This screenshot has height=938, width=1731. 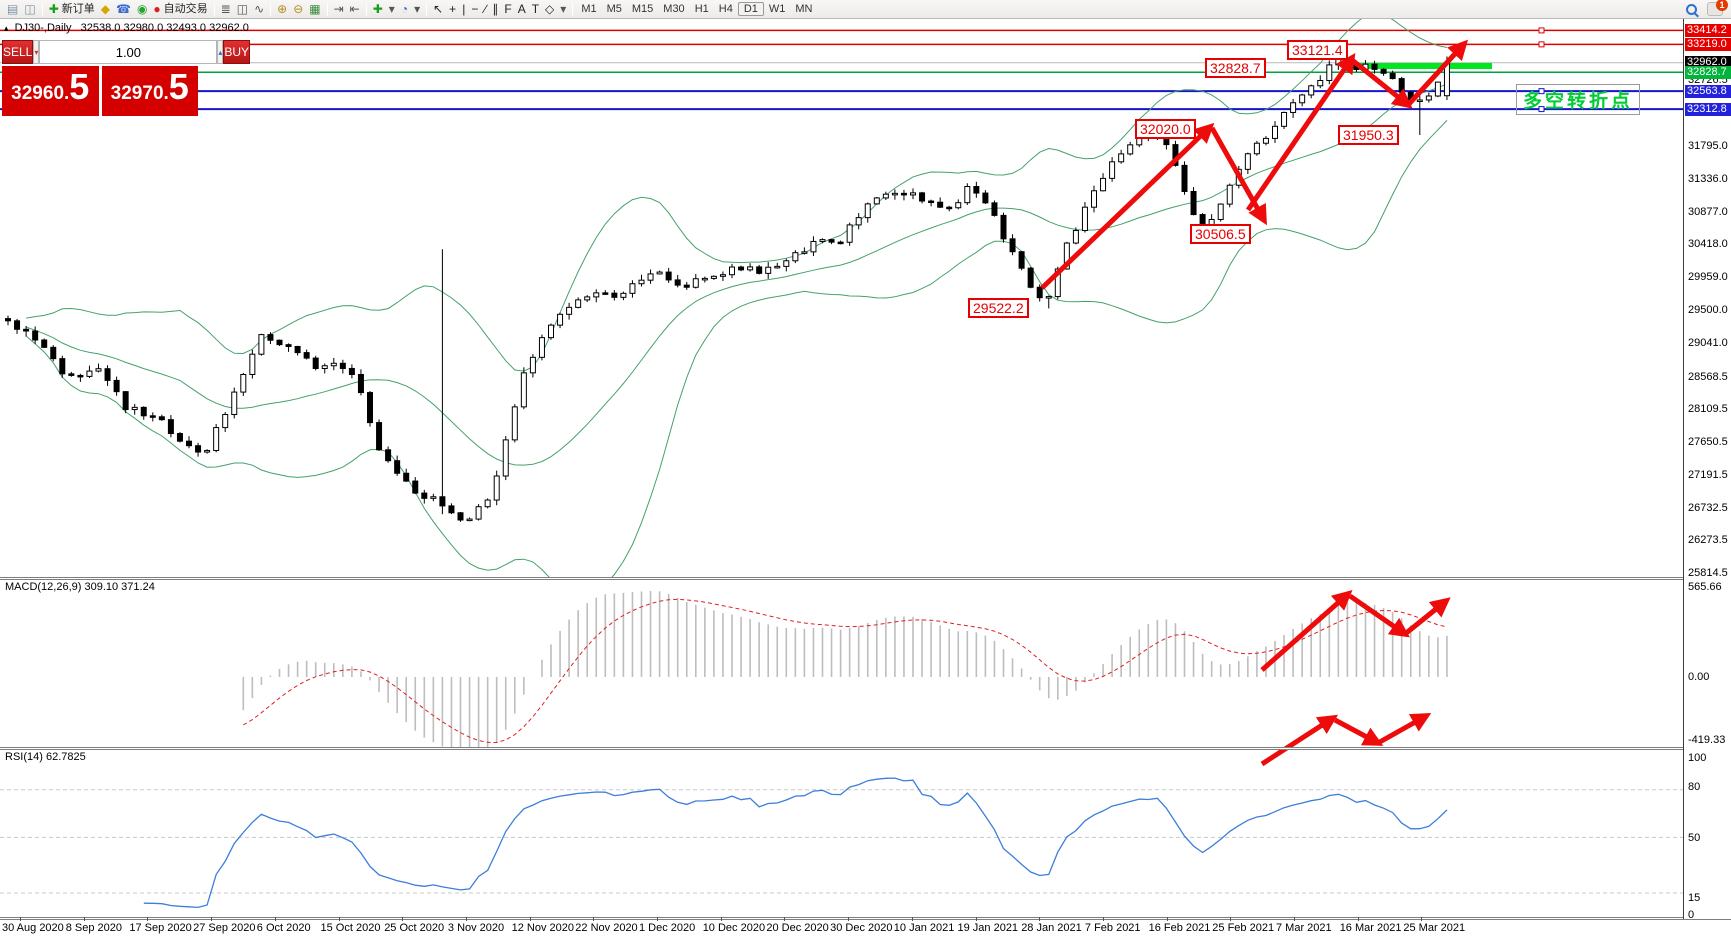 What do you see at coordinates (180, 9) in the screenshot?
I see `autotrade-icon: ● 自动交易` at bounding box center [180, 9].